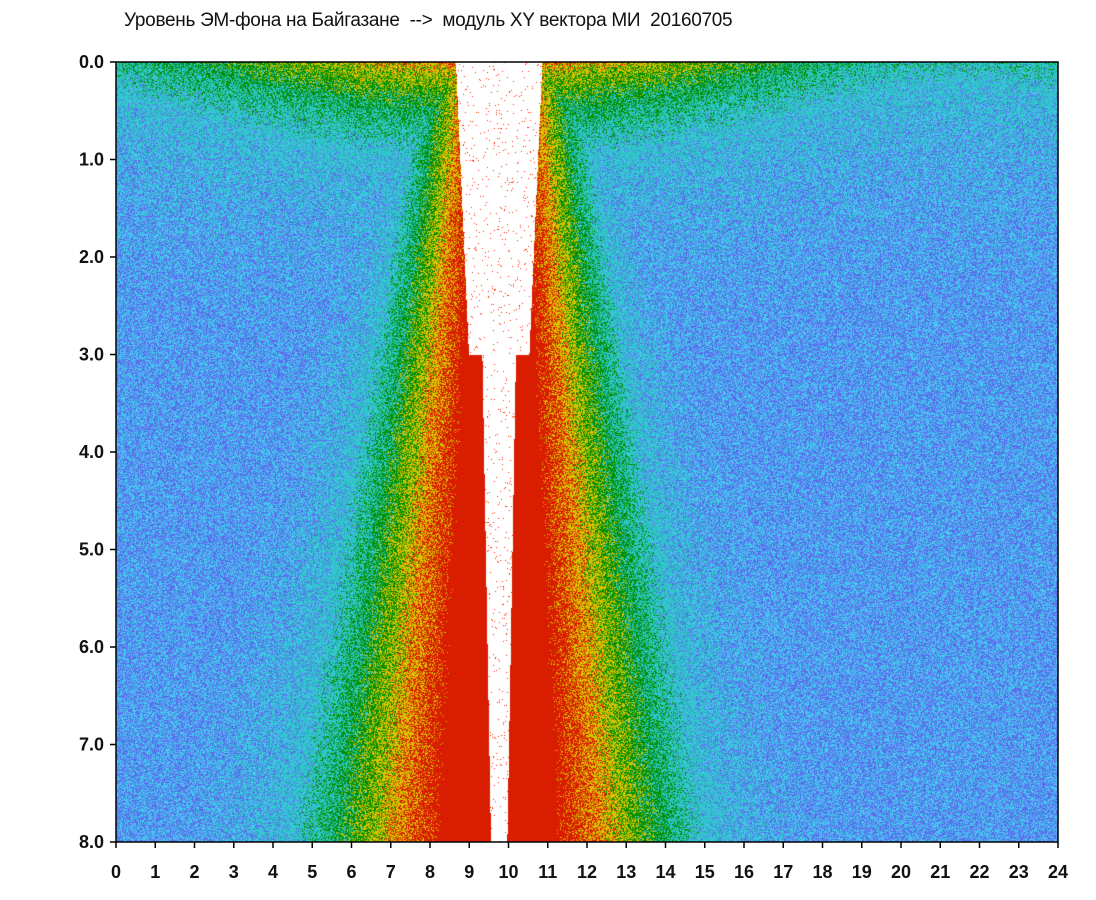 The height and width of the screenshot is (900, 1096). What do you see at coordinates (587, 872) in the screenshot?
I see `x-tick-label: 12` at bounding box center [587, 872].